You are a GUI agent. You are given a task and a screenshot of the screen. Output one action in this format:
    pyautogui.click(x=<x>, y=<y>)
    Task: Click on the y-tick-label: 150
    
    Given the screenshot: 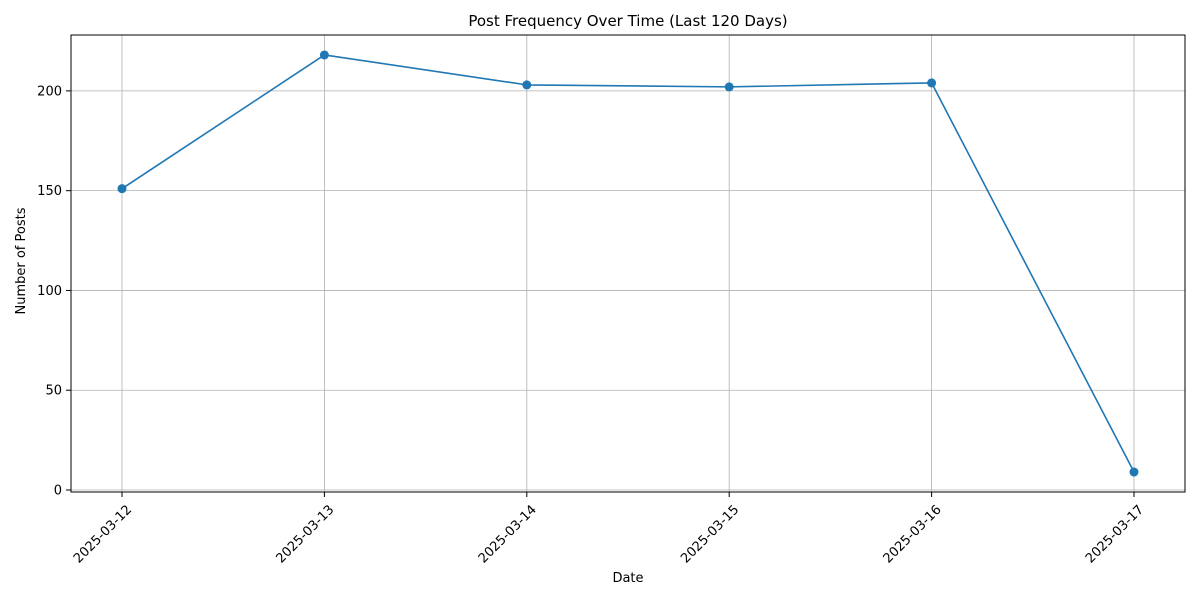 What is the action you would take?
    pyautogui.click(x=49, y=191)
    